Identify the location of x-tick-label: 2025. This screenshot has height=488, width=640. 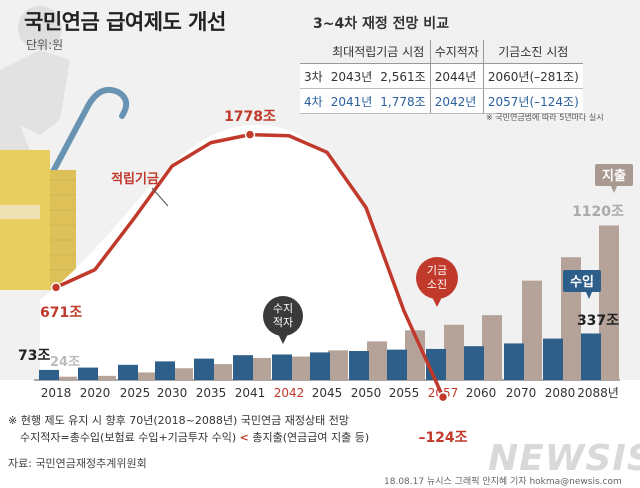
(135, 393).